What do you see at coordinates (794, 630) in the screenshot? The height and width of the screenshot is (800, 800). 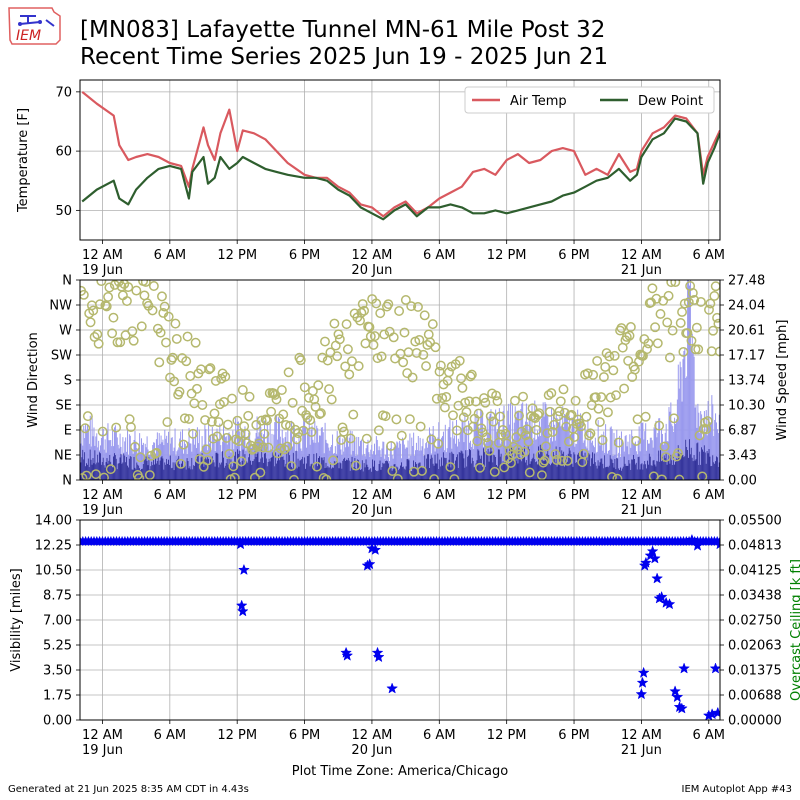 I see `y2-axis-label: Overcast Ceiling [k ft]` at bounding box center [794, 630].